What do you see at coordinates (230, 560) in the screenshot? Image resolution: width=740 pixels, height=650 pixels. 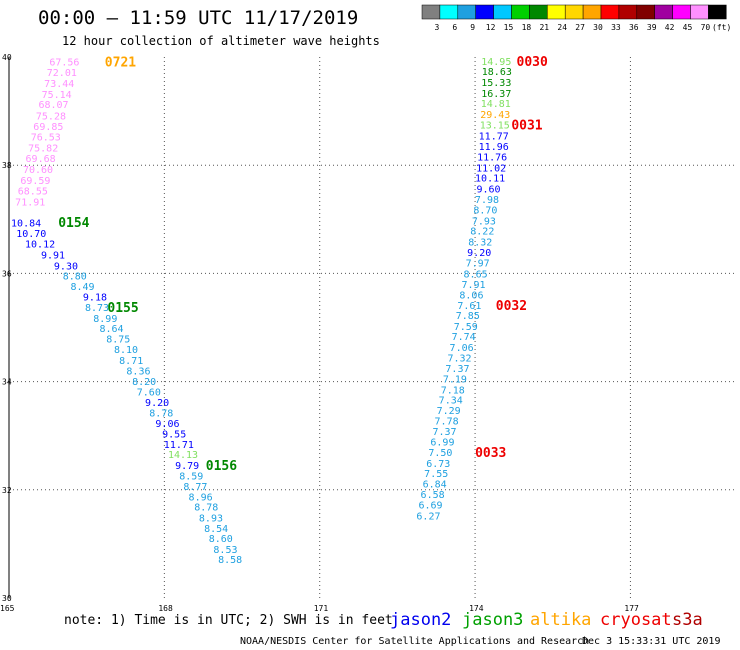 I see `swh-value: 8.58` at bounding box center [230, 560].